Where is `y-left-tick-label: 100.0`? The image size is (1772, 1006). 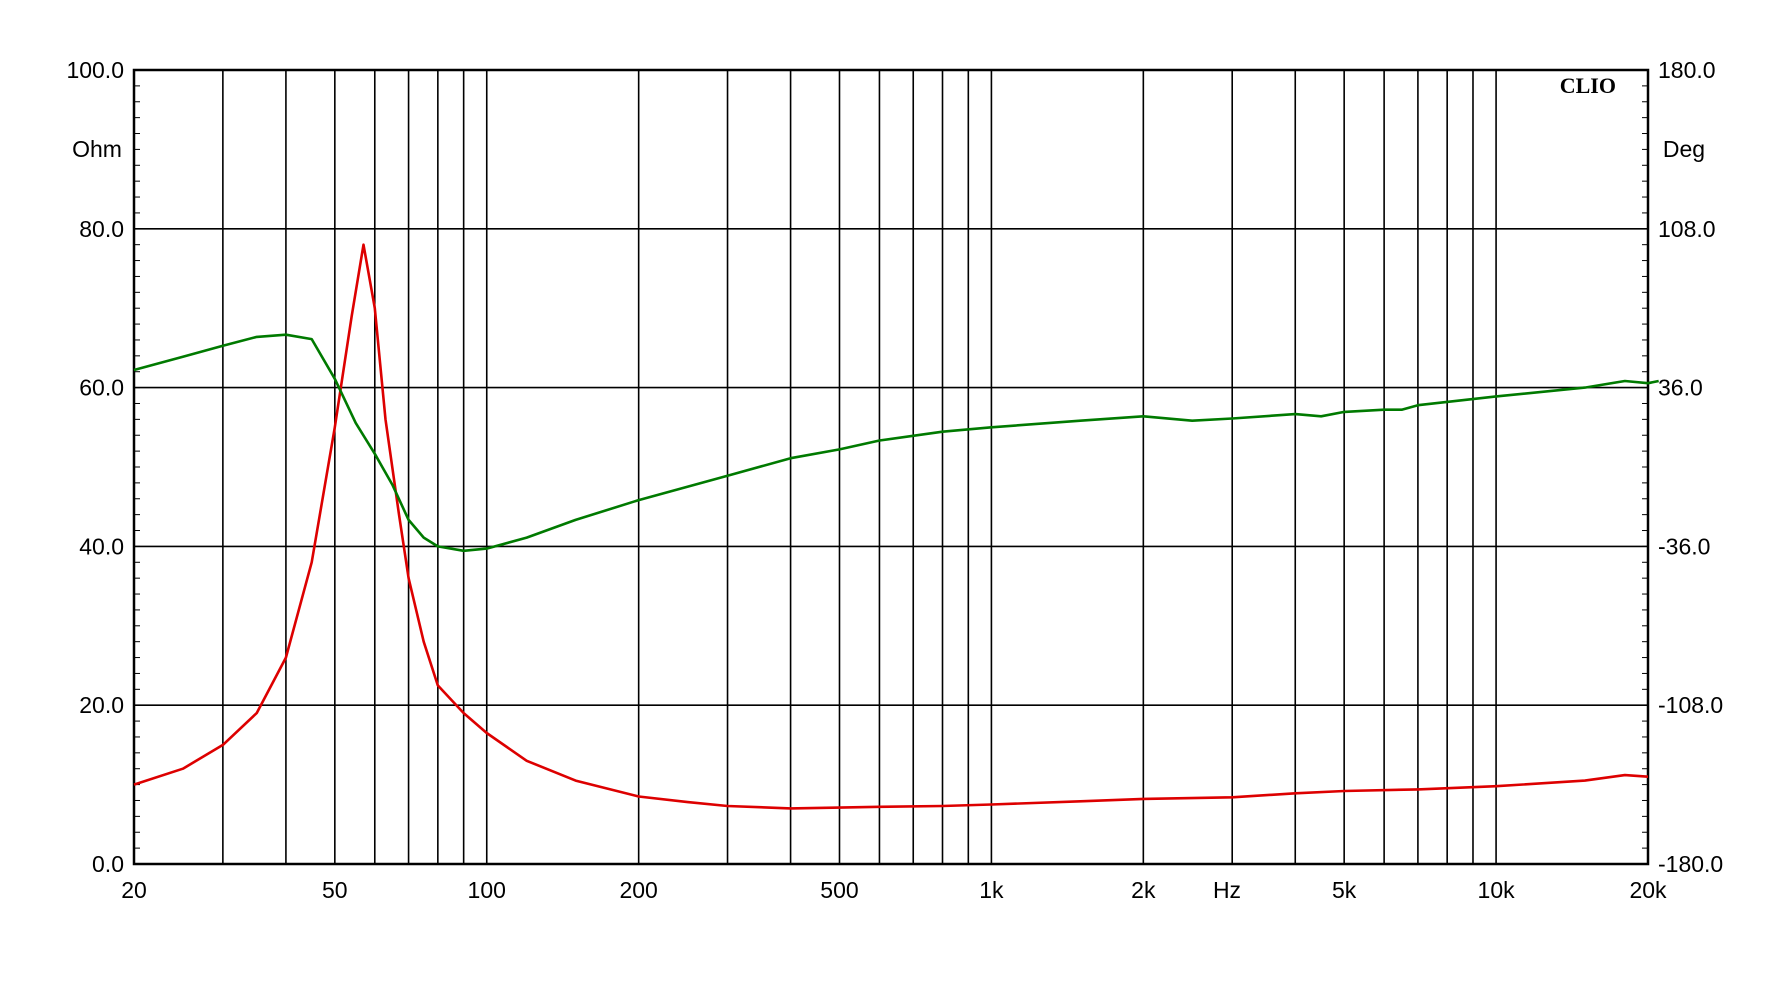 y-left-tick-label: 100.0 is located at coordinates (95, 70).